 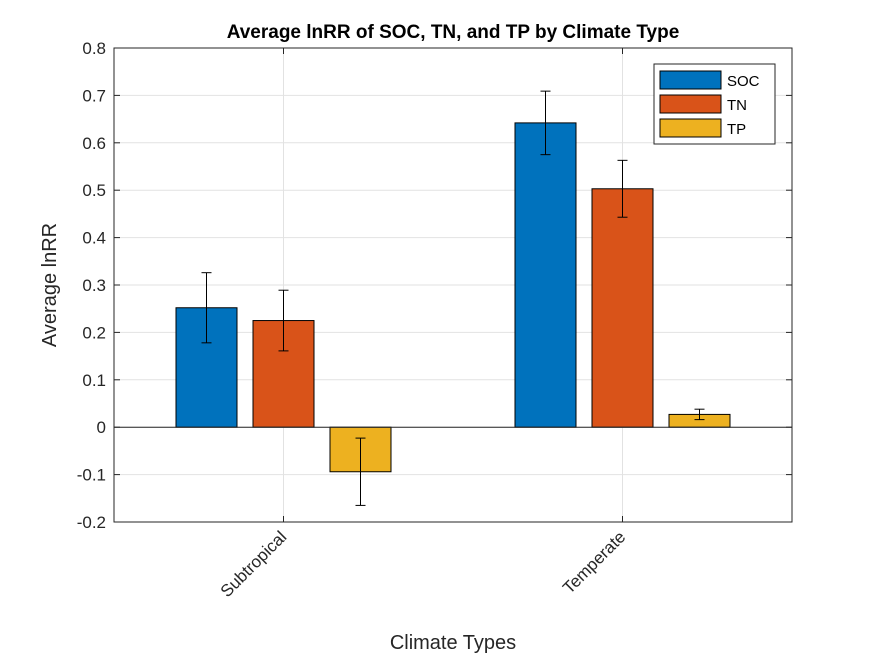 I want to click on bar-tn-temperate, so click(x=622, y=308).